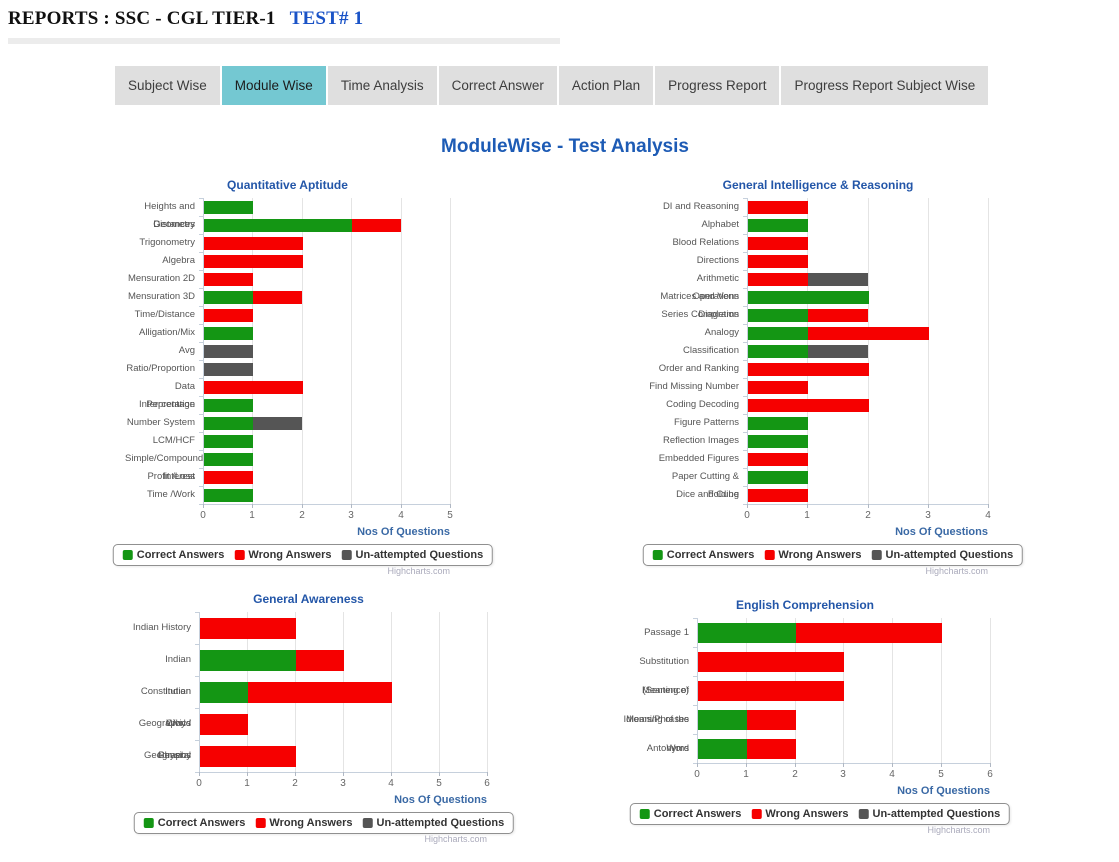 Image resolution: width=1119 pixels, height=862 pixels. I want to click on category-label: Matrices and Venn Diagrams, so click(699, 305).